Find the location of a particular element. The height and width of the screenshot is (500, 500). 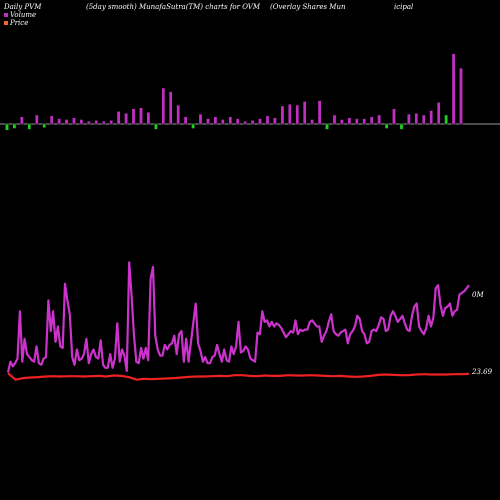

legend-volume: Volume is located at coordinates (20, 15).